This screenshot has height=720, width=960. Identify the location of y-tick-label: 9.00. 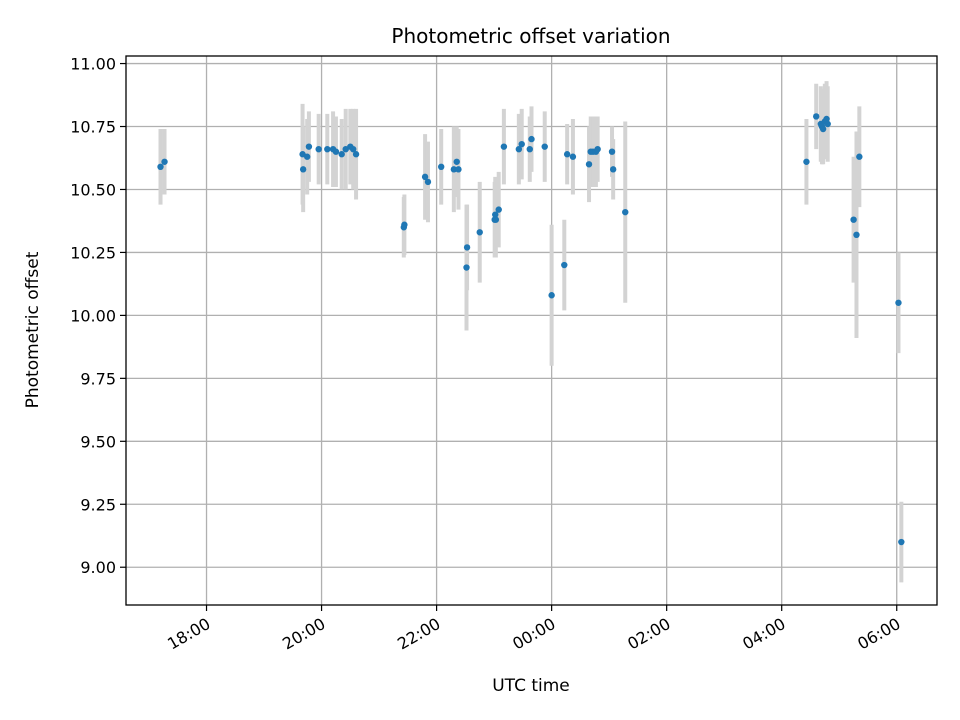
(98, 567).